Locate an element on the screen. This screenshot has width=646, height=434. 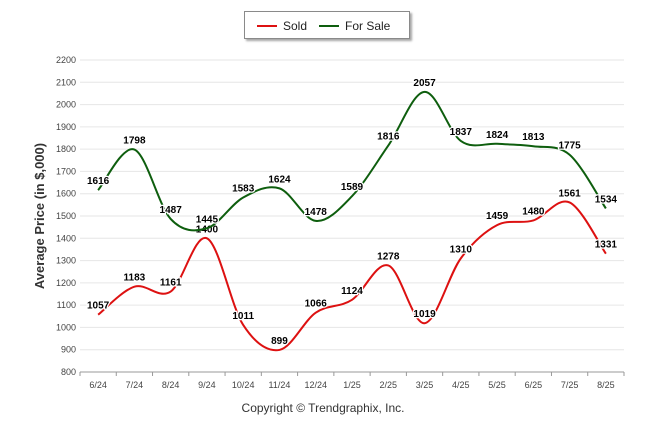
y-tick-label: 1600 is located at coordinates (66, 194).